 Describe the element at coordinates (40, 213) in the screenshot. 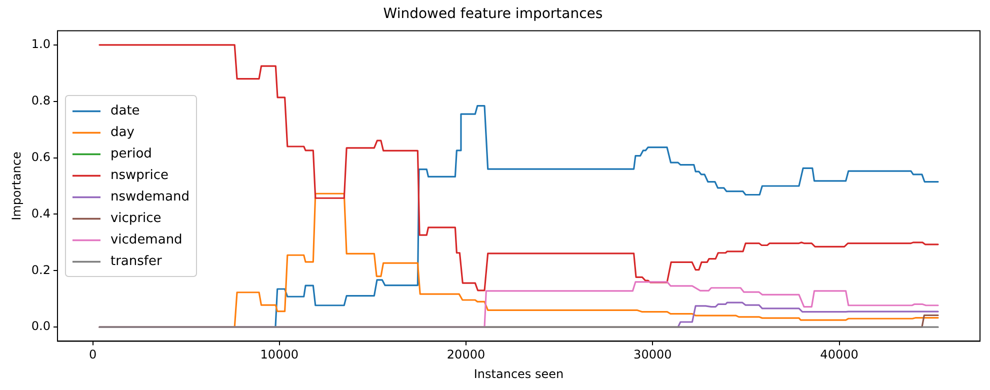

I see `y-tick-label: 0.4` at that location.